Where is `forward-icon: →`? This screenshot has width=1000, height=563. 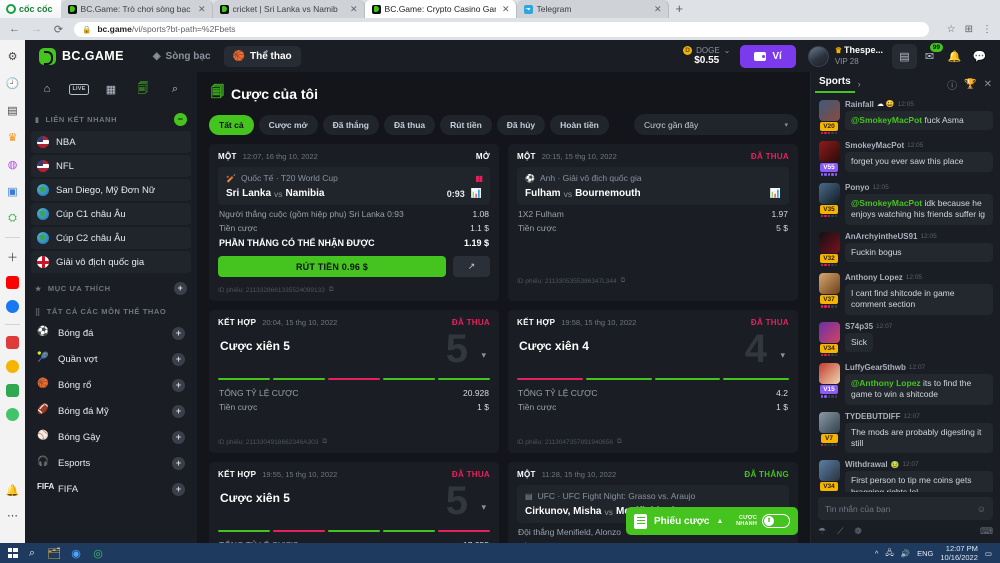
forward-icon: → is located at coordinates (36, 29).